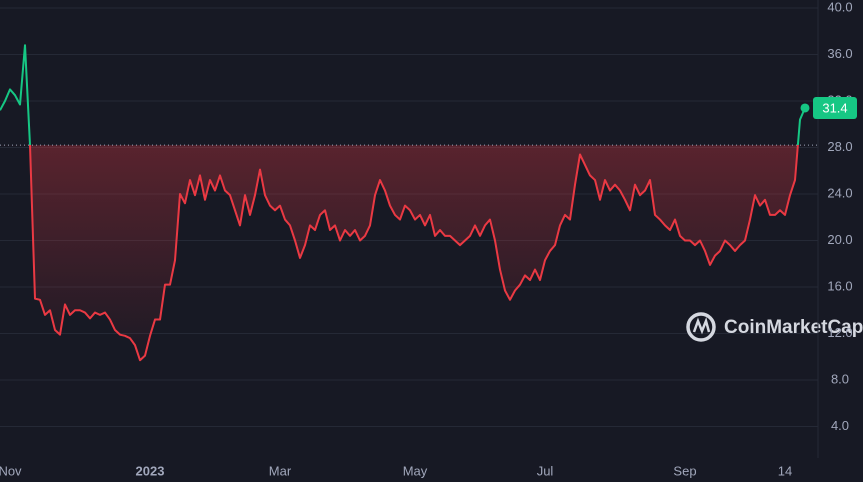 This screenshot has height=482, width=863. Describe the element at coordinates (11, 470) in the screenshot. I see `x-tick-label: Nov` at that location.